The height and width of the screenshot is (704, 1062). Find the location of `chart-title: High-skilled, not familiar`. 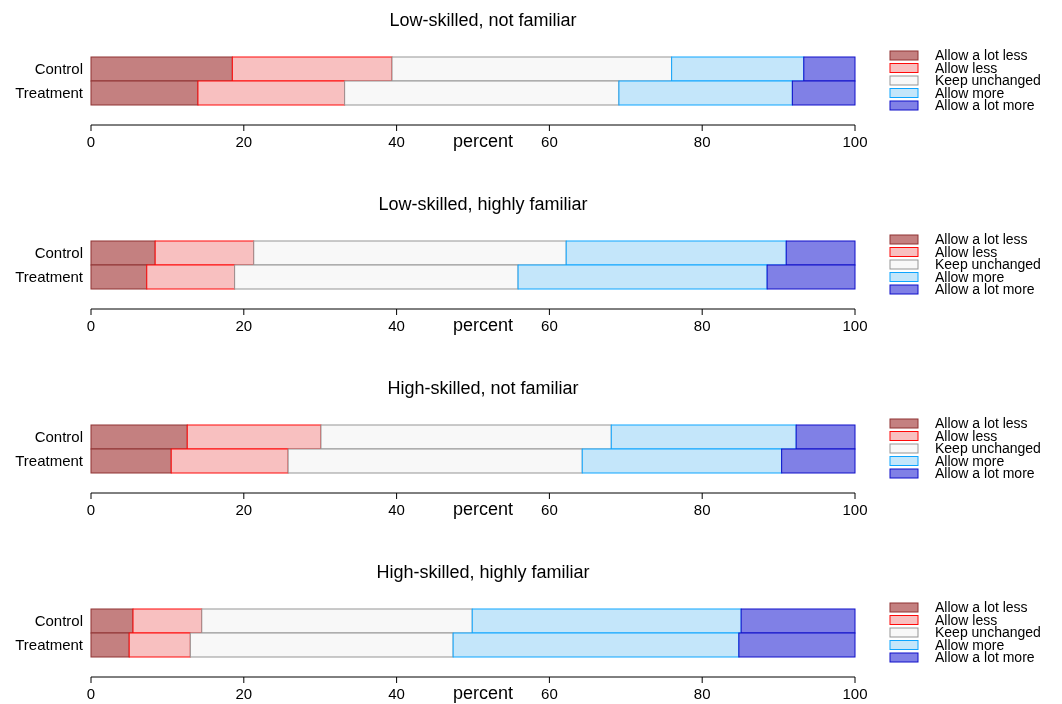

chart-title: High-skilled, not familiar is located at coordinates (483, 388).